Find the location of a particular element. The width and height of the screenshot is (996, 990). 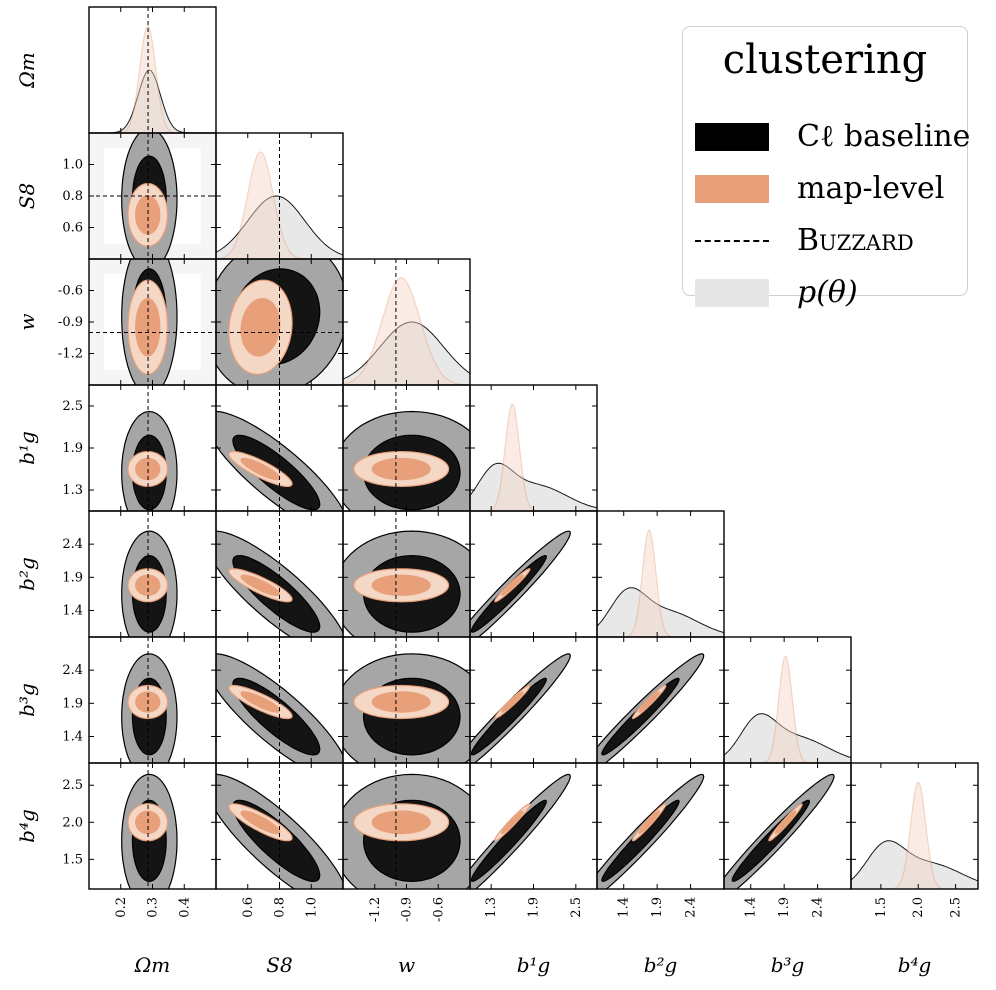

xlabel-b_g4: b⁴g is located at coordinates (915, 965).